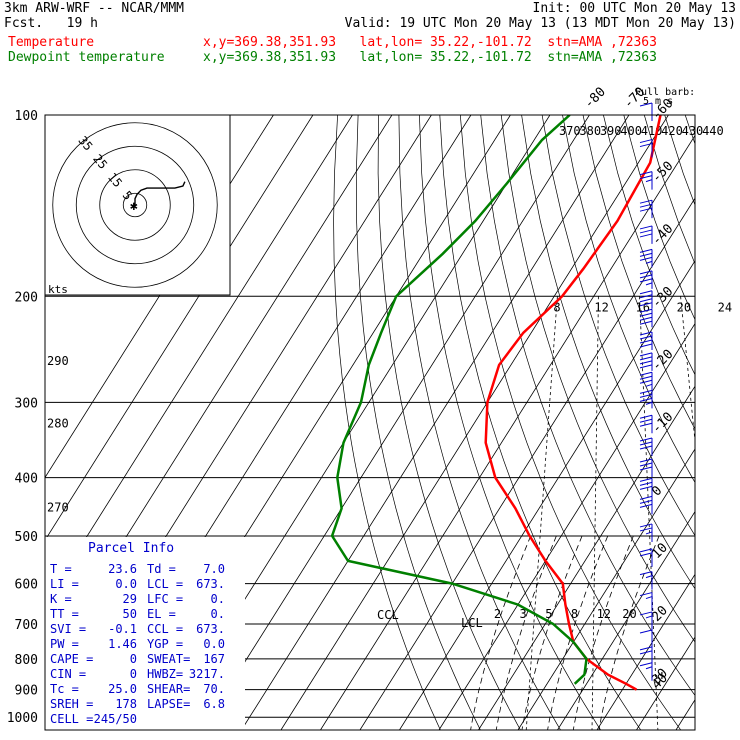 This screenshot has width=740, height=740. What do you see at coordinates (58, 507) in the screenshot?
I see `theta-left-label: 270` at bounding box center [58, 507].